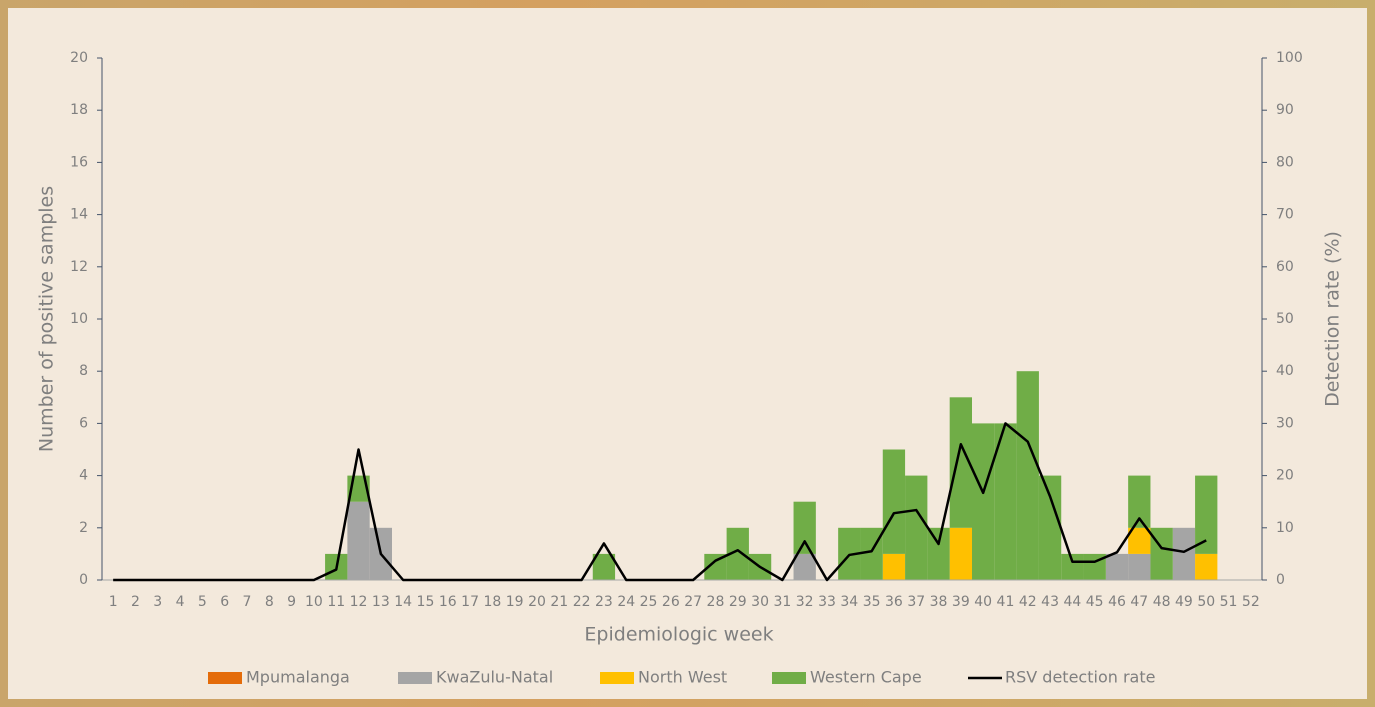 The width and height of the screenshot is (1375, 707). What do you see at coordinates (359, 602) in the screenshot?
I see `x-tick-label: 12` at bounding box center [359, 602].